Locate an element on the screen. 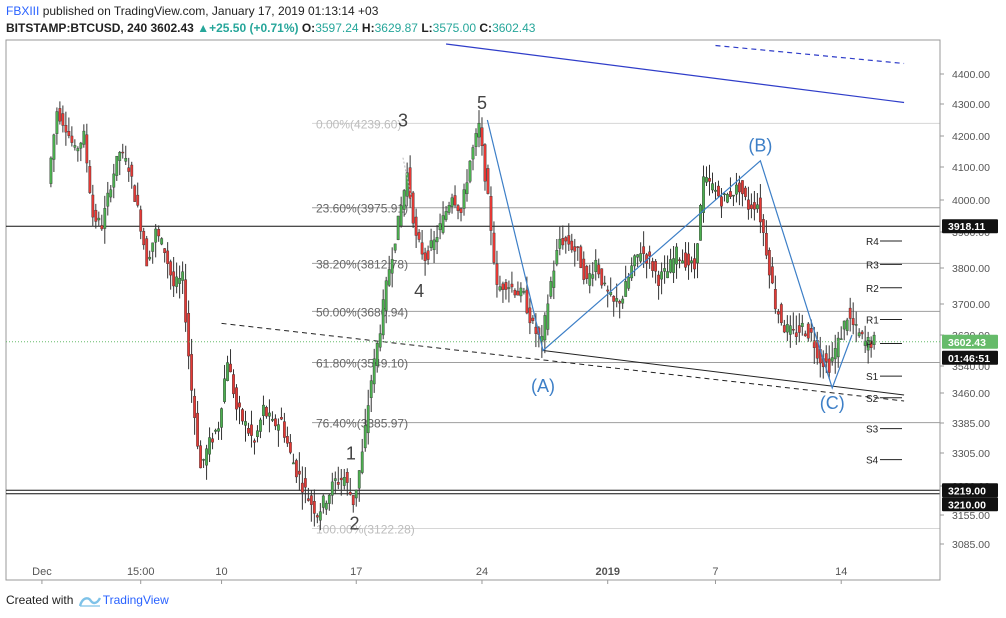  publisher-name: FBXIII is located at coordinates (23, 11).